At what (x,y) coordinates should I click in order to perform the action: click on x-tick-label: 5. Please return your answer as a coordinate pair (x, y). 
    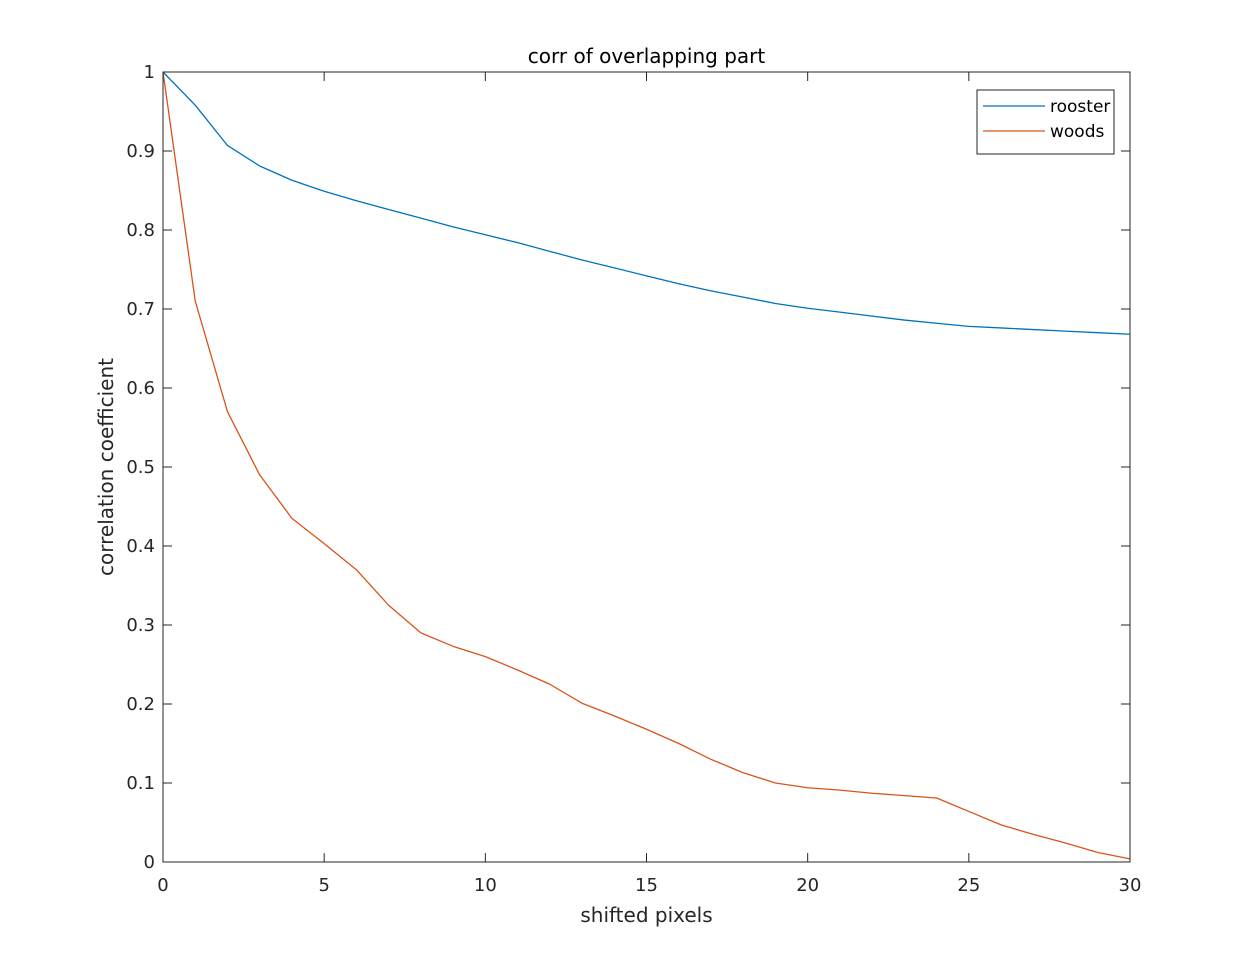
    Looking at the image, I should click on (323, 885).